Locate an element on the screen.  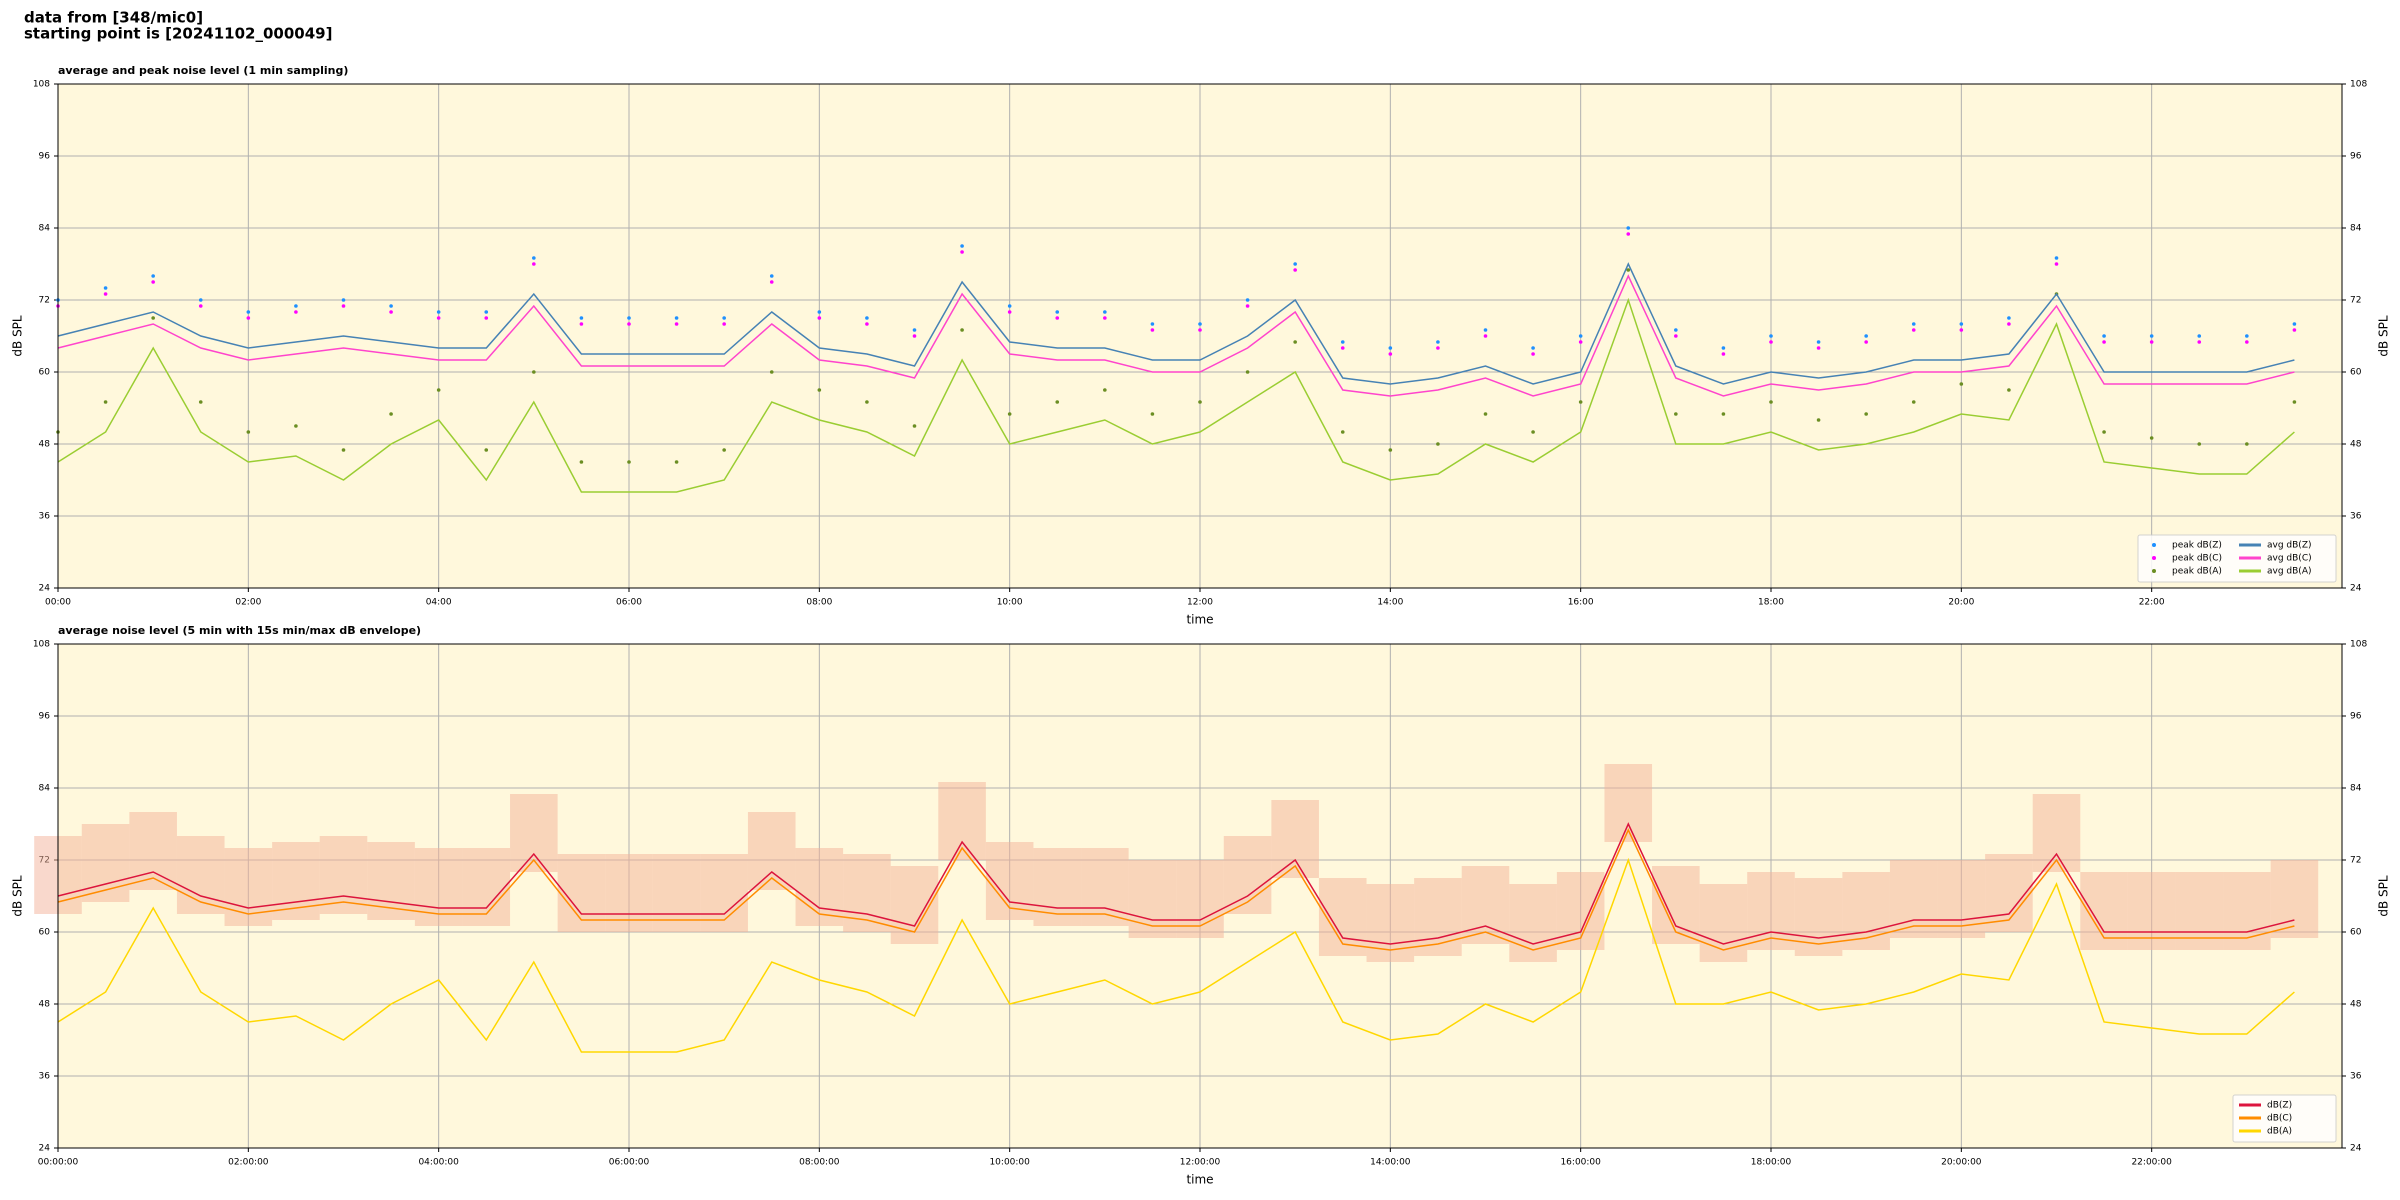
x-tick-label: 06:00:00 is located at coordinates (629, 1163).